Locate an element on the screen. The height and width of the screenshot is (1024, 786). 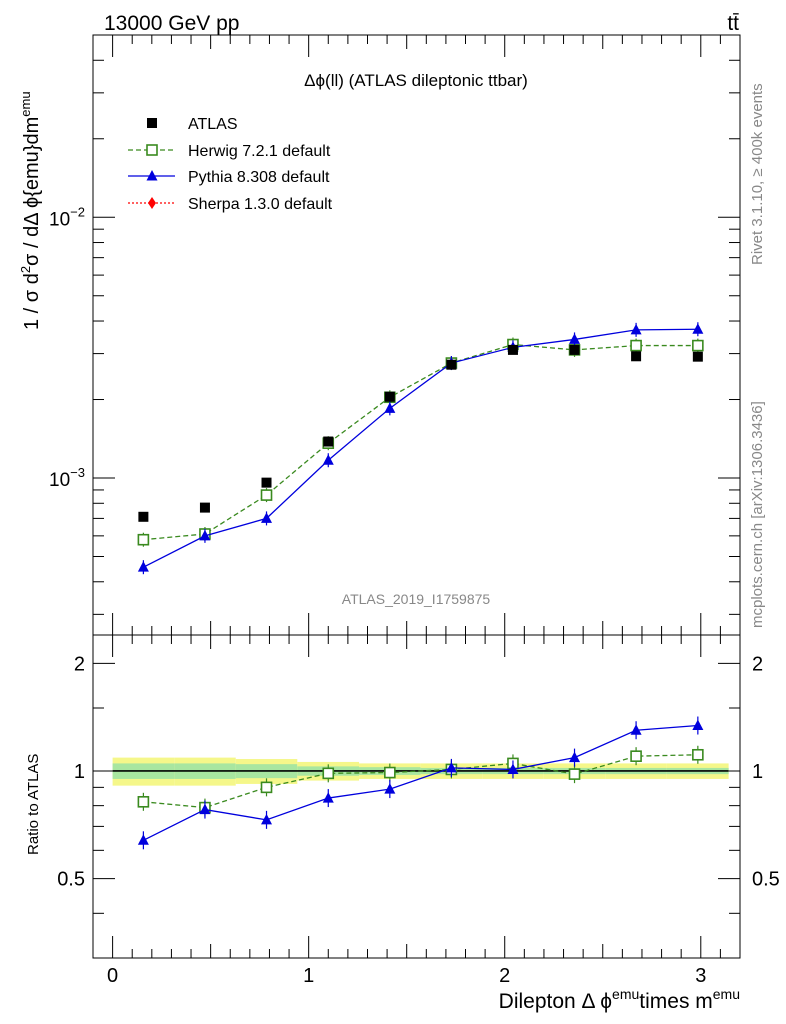
y-tick-label: 10⁻³ is located at coordinates (67, 478).